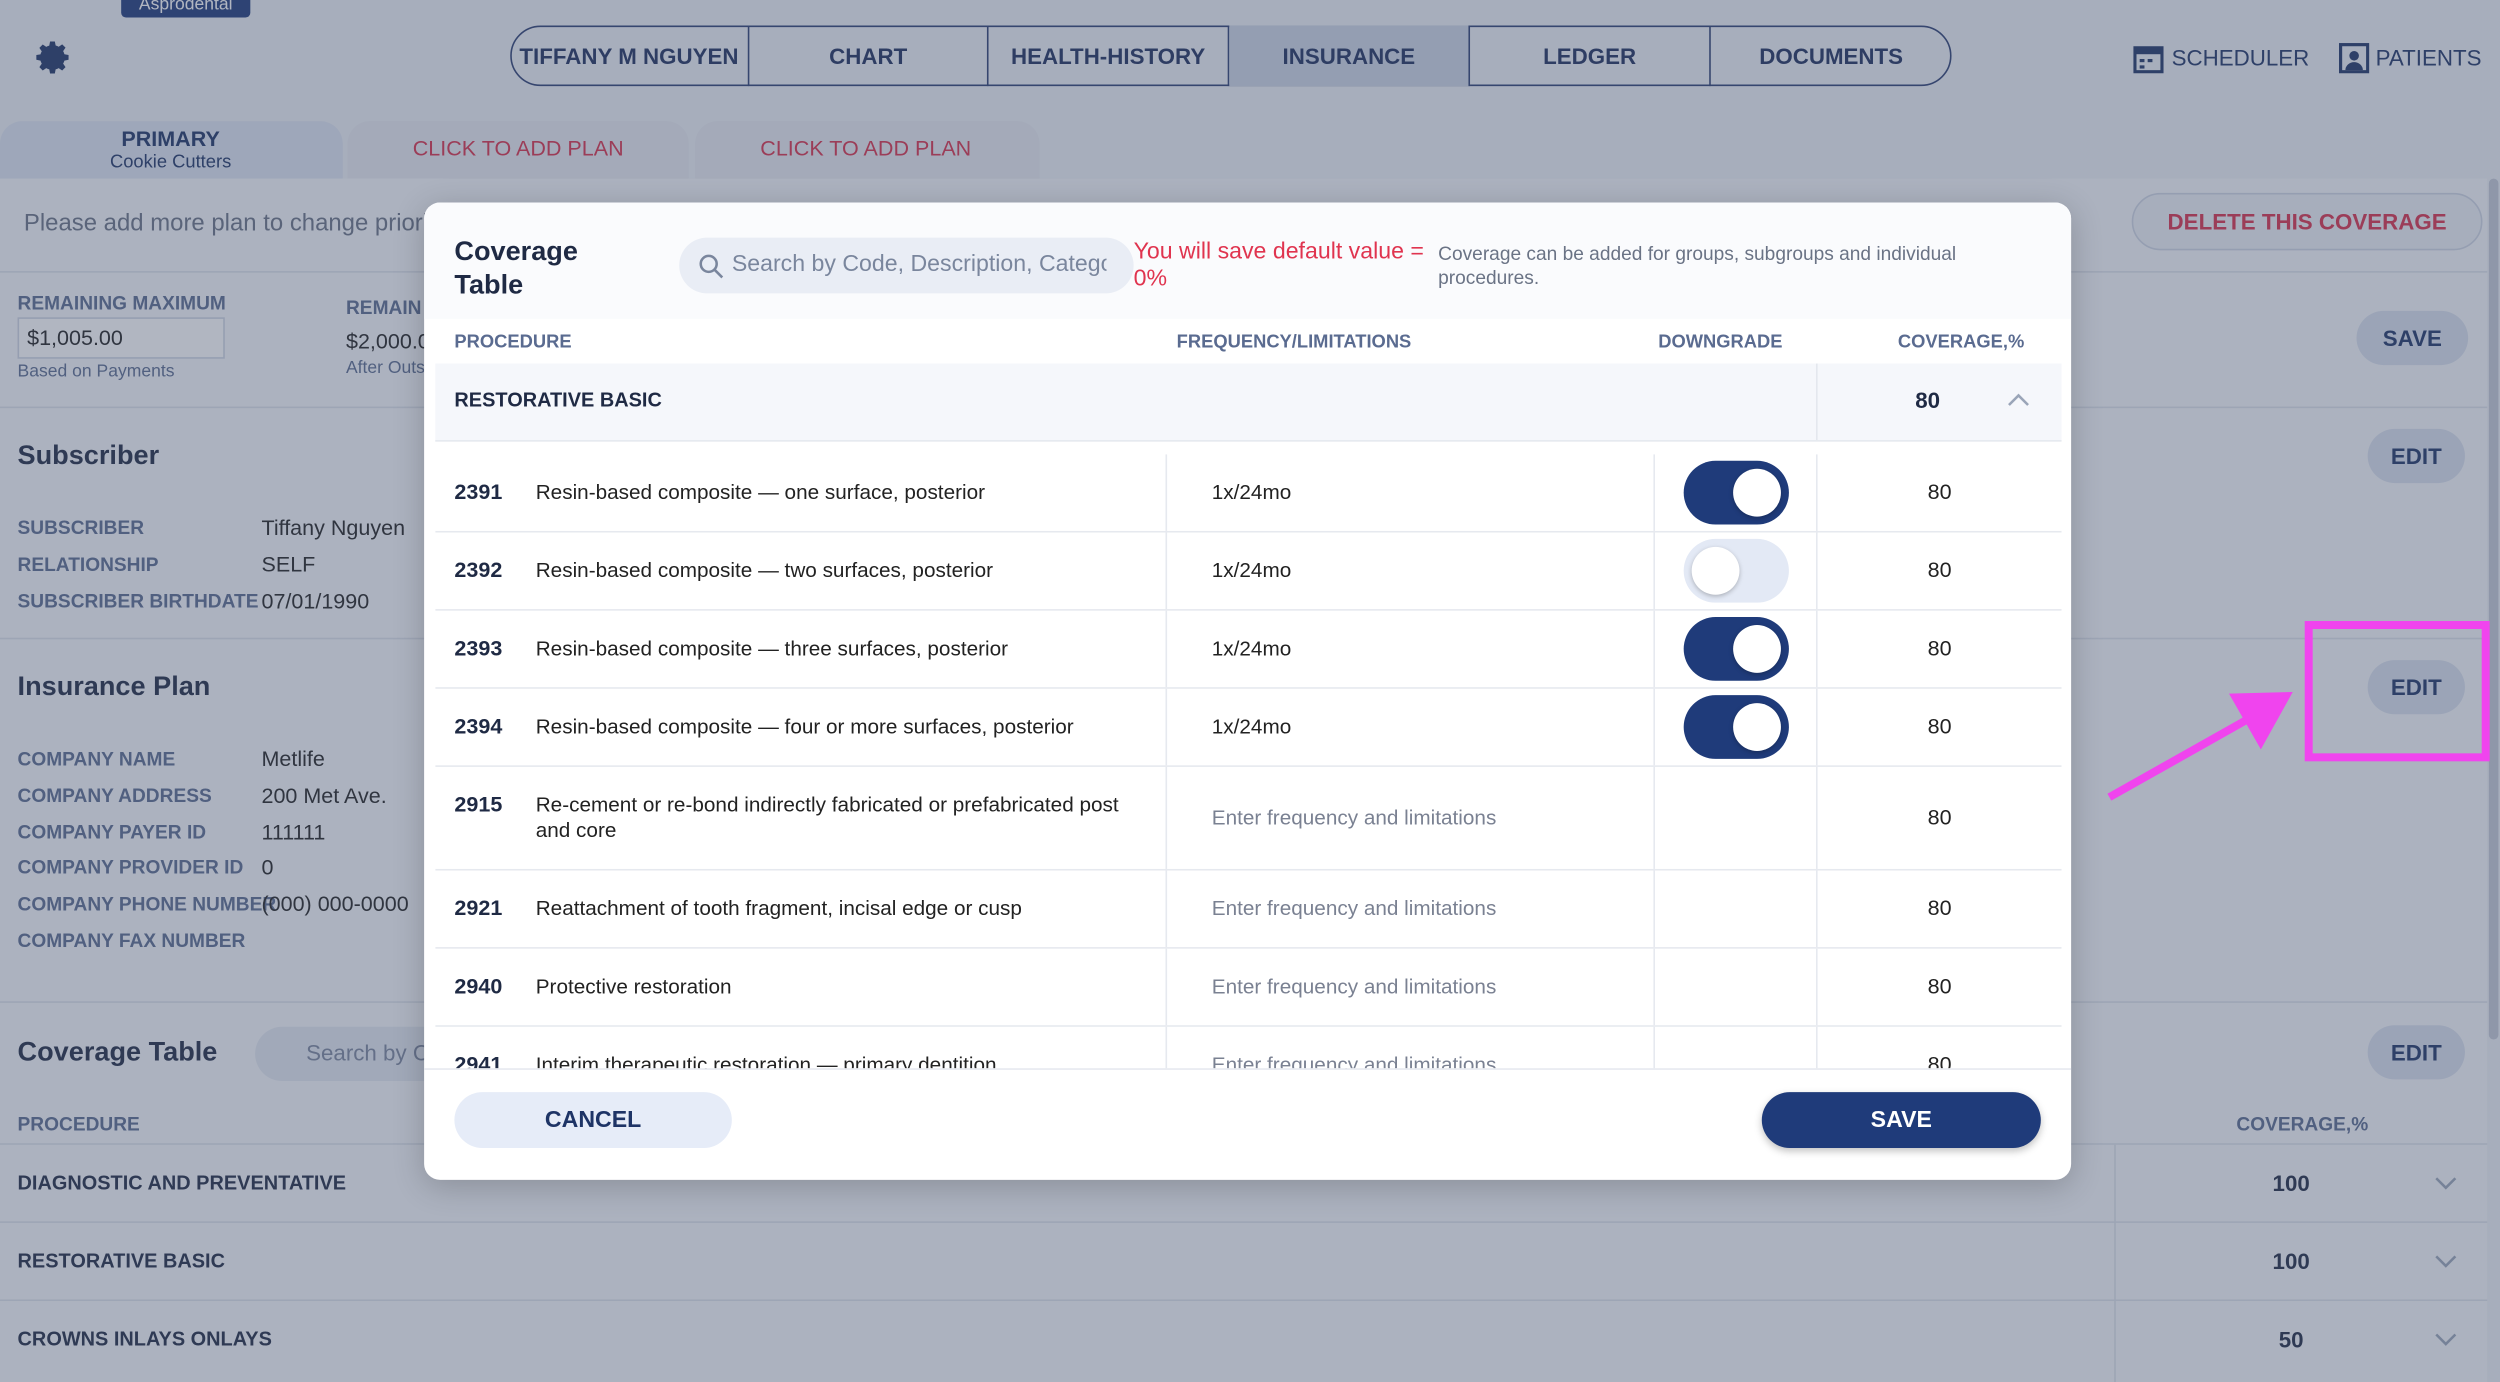 The image size is (2500, 1382). Describe the element at coordinates (1928, 400) in the screenshot. I see `group-coverage: 80` at that location.